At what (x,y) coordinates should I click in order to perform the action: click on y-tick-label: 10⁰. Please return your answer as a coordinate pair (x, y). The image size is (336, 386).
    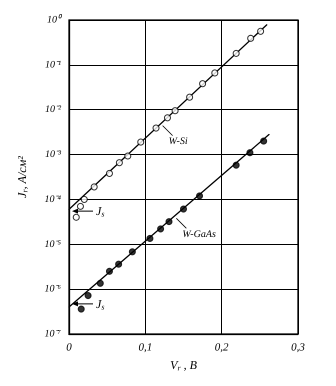
    Looking at the image, I should click on (55, 20).